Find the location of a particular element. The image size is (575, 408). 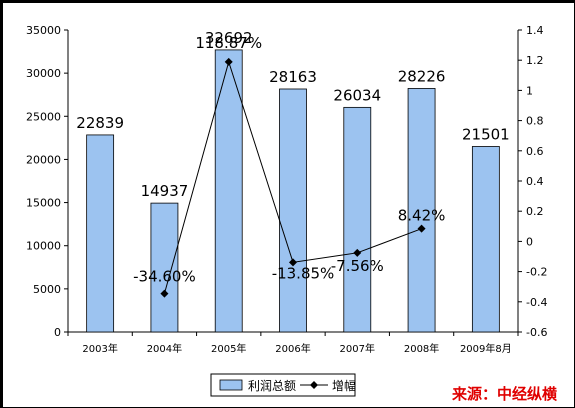

left-tick-label: 20000 is located at coordinates (43, 159).